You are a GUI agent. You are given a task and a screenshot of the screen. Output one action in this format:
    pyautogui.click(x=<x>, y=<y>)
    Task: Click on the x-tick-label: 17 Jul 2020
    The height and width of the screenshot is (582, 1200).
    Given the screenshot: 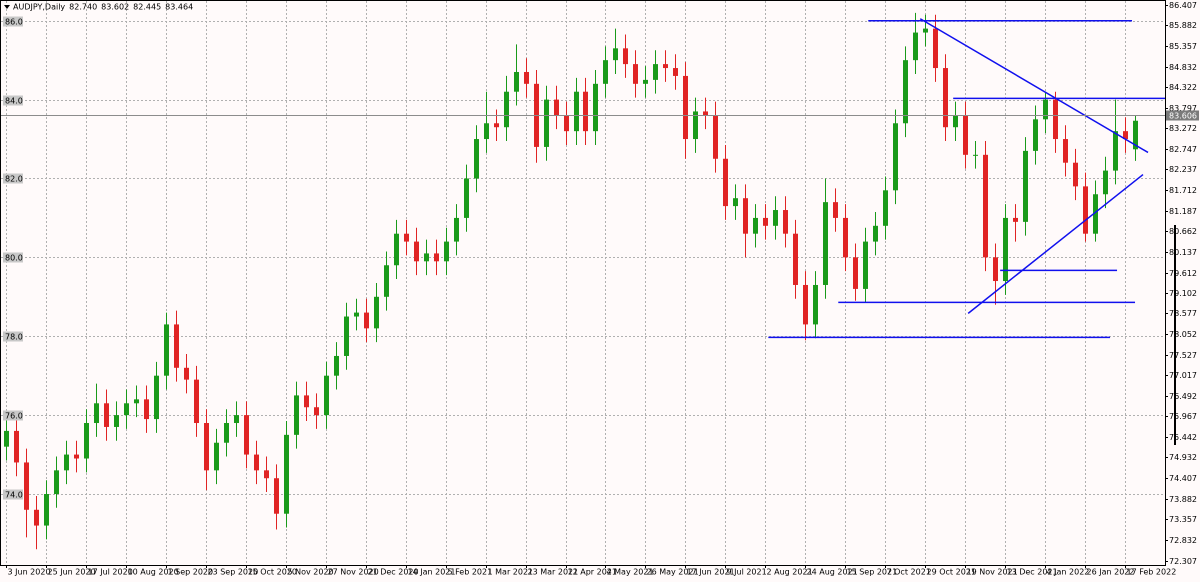 What is the action you would take?
    pyautogui.click(x=110, y=572)
    